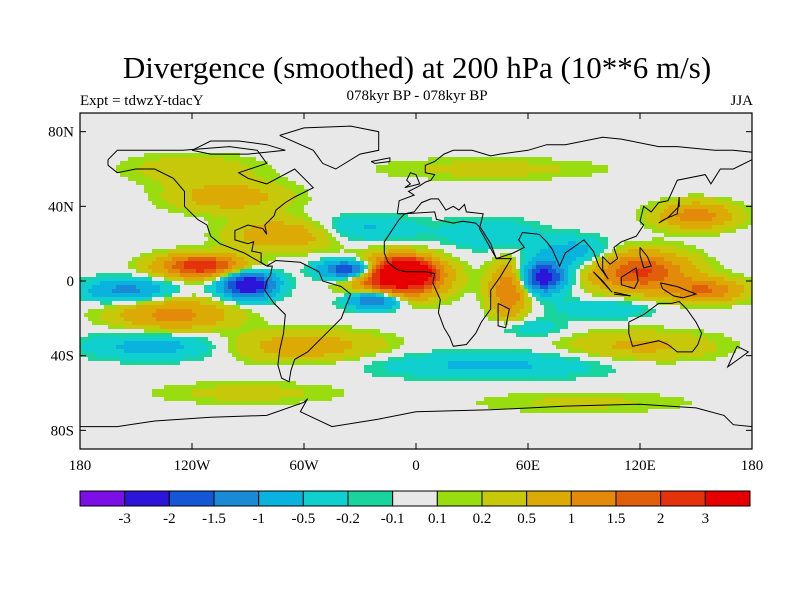 The width and height of the screenshot is (800, 600). What do you see at coordinates (741, 101) in the screenshot?
I see `season-label: JJA` at bounding box center [741, 101].